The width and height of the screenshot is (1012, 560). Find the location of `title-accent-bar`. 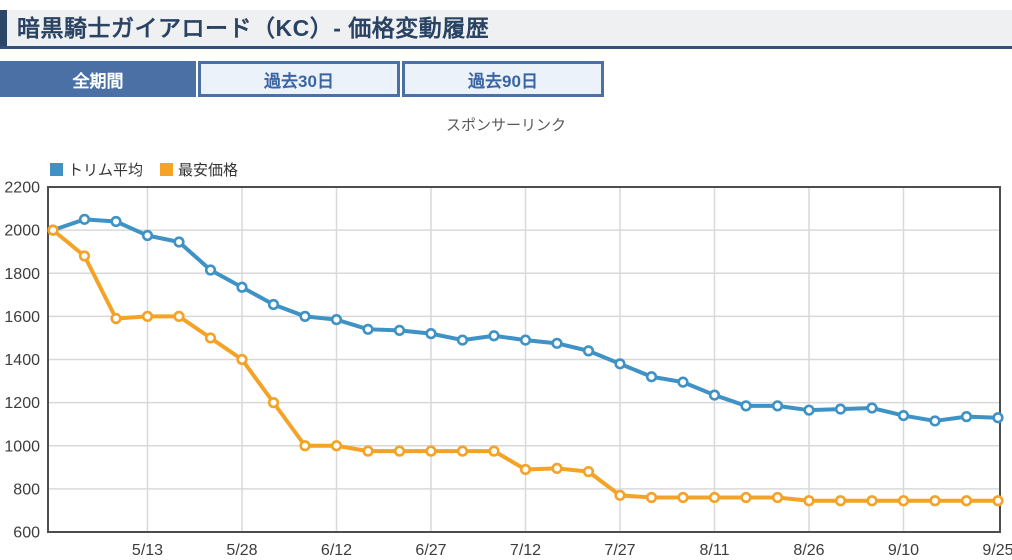

title-accent-bar is located at coordinates (3, 28).